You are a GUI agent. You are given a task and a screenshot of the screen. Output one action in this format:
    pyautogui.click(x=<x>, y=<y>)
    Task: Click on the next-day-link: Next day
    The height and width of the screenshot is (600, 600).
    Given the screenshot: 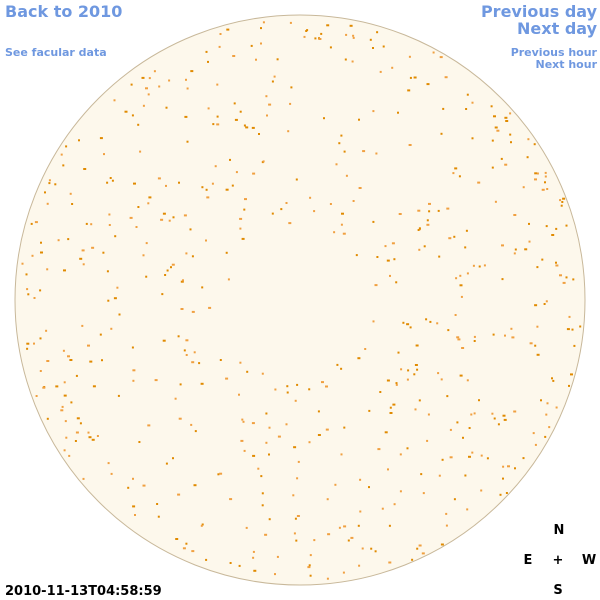 What is the action you would take?
    pyautogui.click(x=557, y=28)
    